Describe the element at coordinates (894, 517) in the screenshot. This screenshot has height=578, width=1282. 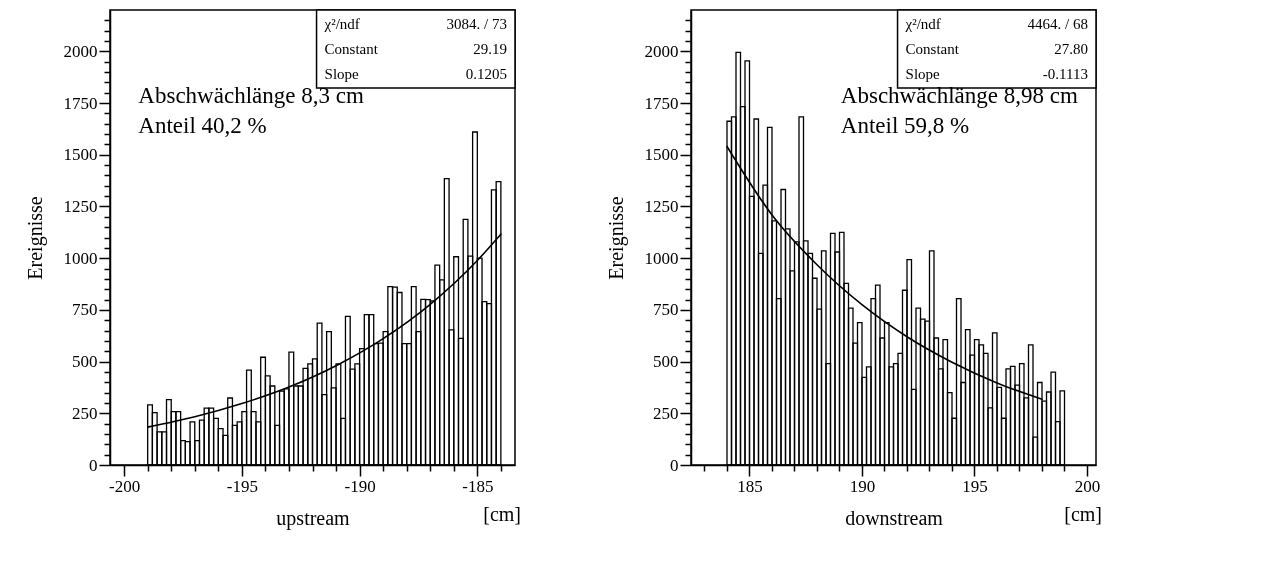
I see `x-axis-title: downstream` at that location.